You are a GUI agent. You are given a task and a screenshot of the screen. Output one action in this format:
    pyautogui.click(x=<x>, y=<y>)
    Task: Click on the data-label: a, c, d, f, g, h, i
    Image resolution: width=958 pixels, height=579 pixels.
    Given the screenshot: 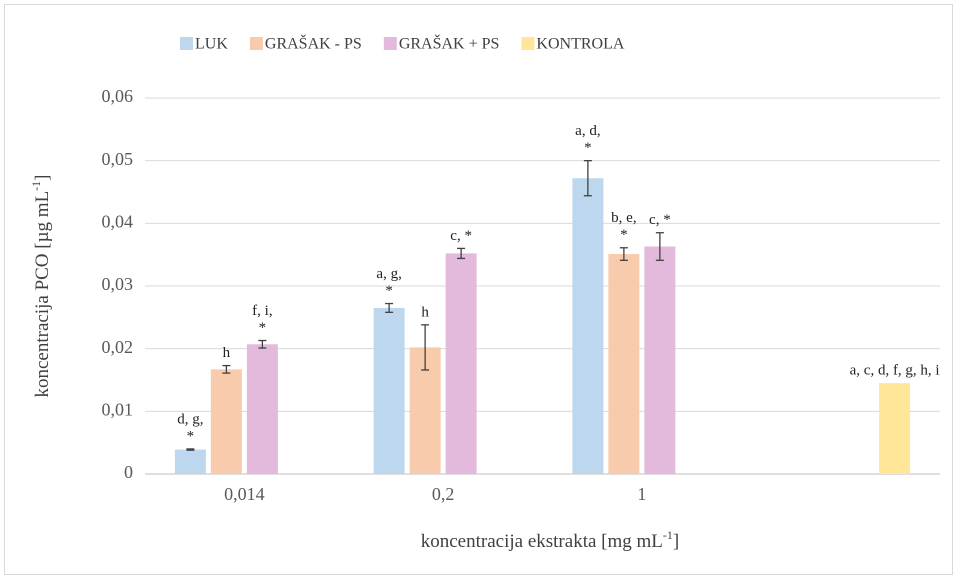 What is the action you would take?
    pyautogui.click(x=895, y=371)
    